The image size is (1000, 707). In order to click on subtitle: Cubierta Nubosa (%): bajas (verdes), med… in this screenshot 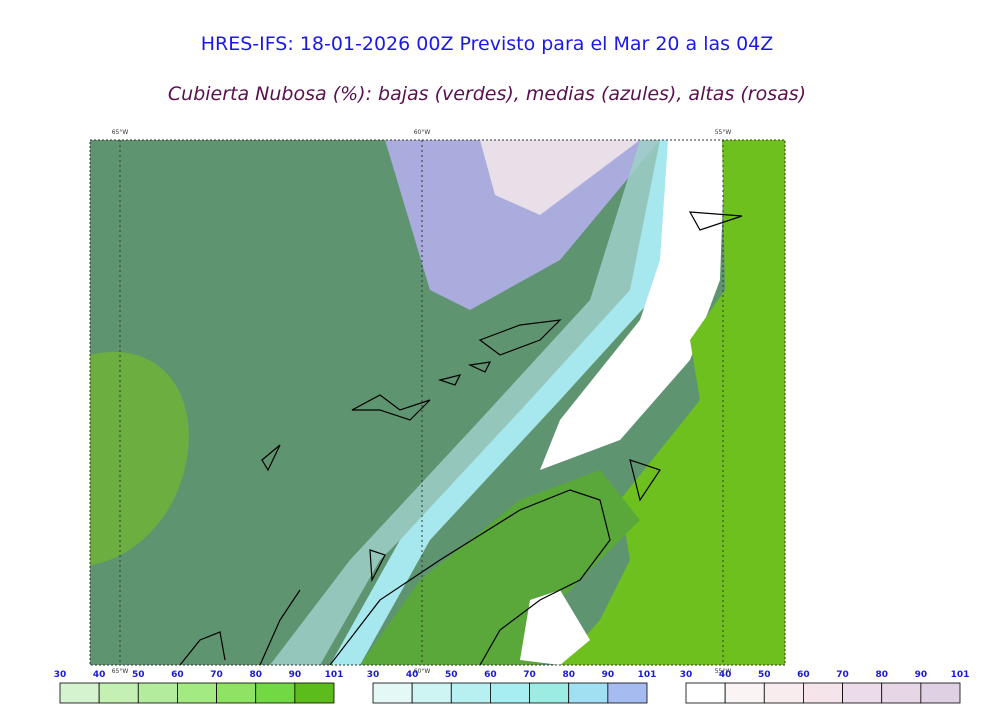, I will do `click(487, 94)`.